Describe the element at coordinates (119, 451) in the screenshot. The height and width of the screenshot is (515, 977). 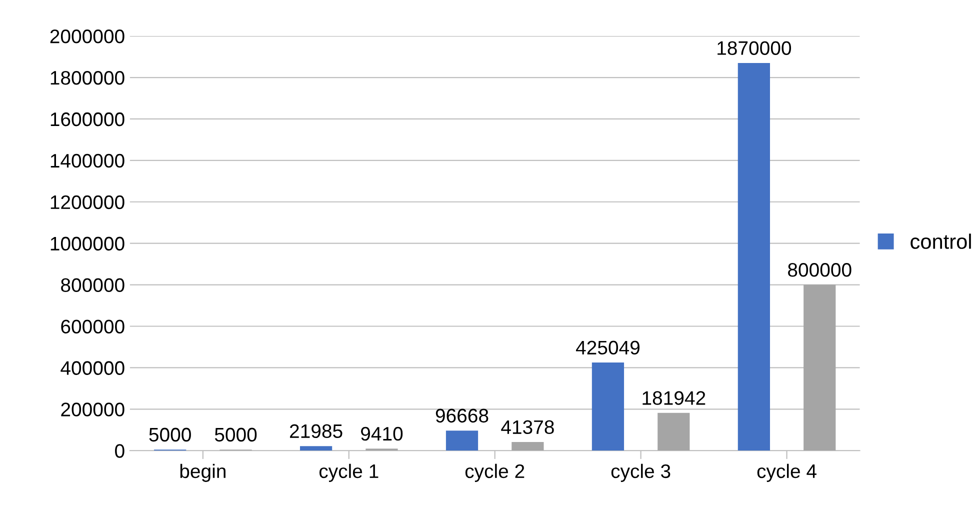
I see `y-tick-label: 0` at that location.